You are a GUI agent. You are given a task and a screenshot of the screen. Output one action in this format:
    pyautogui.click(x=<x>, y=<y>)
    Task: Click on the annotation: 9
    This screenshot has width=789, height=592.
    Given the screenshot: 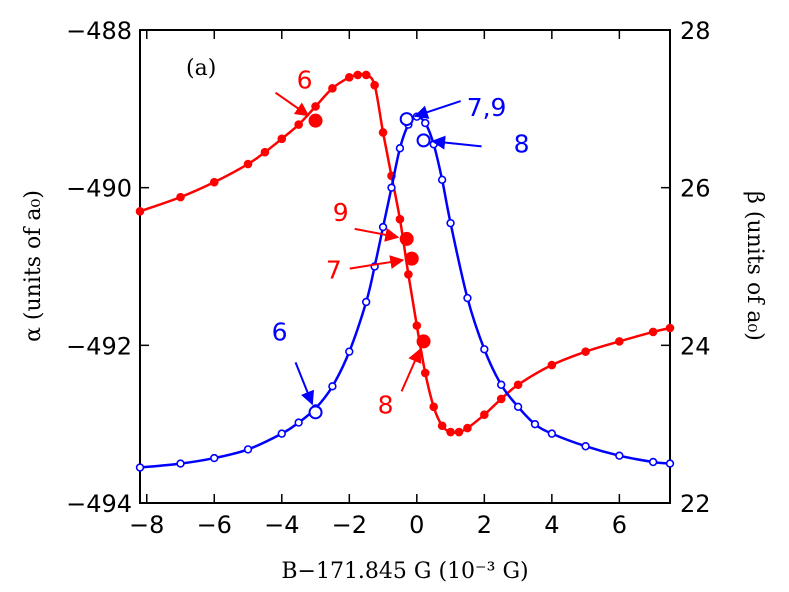 What is the action you would take?
    pyautogui.click(x=373, y=222)
    